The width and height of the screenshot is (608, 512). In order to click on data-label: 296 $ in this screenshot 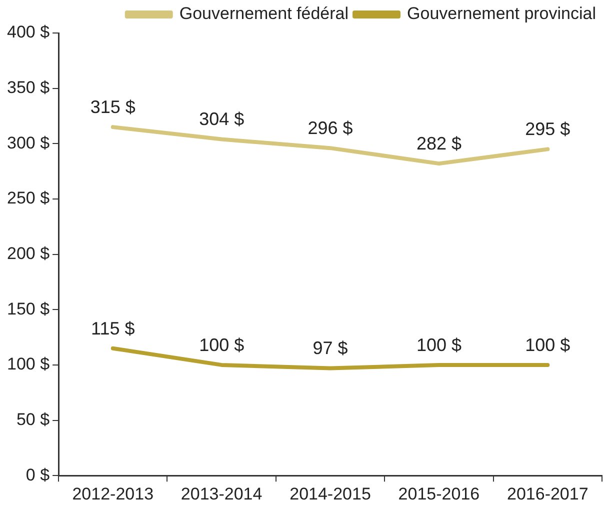, I will do `click(330, 128)`.